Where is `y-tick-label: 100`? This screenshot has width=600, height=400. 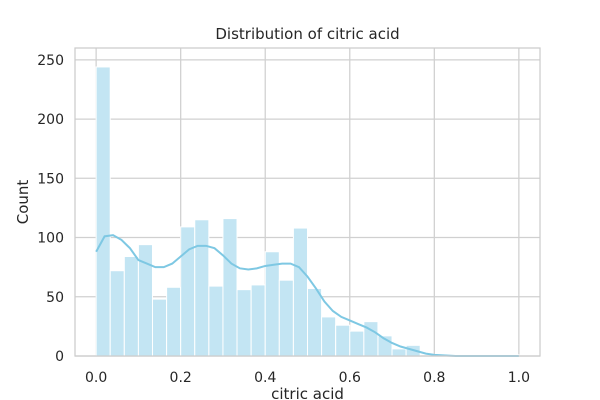 y-tick-label: 100 is located at coordinates (50, 239).